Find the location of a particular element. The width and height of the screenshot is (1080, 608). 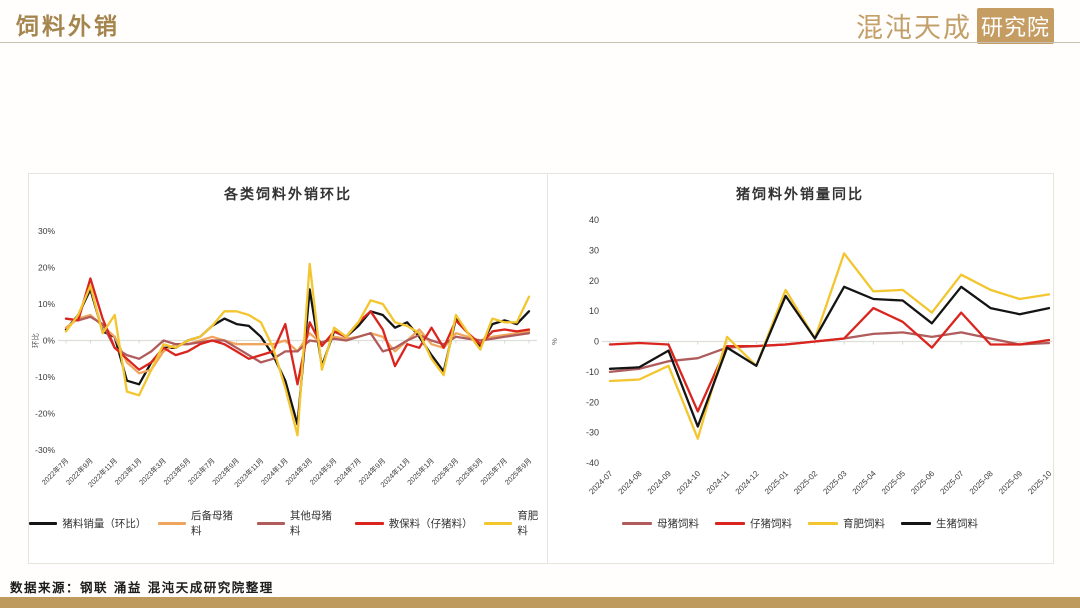

svg-text: 30 is located at coordinates (594, 250).